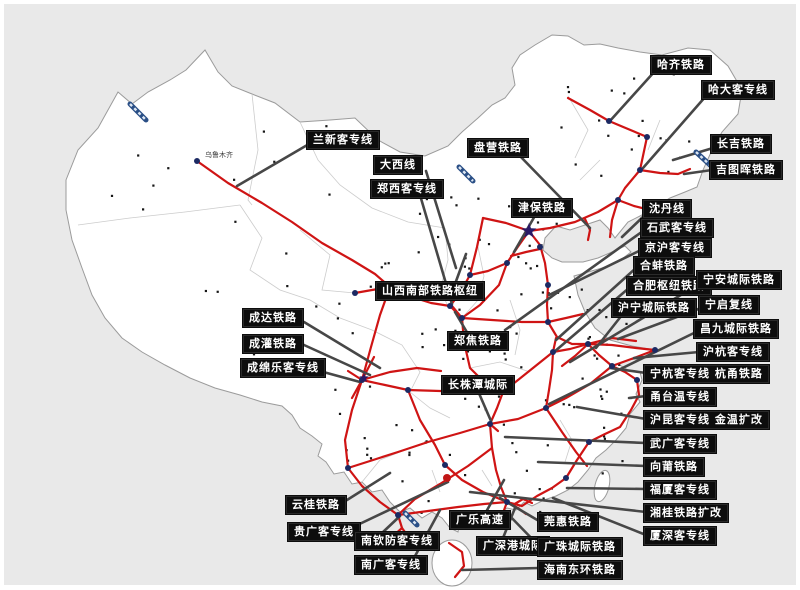 The image size is (800, 590). What do you see at coordinates (738, 90) in the screenshot?
I see `railway-label: 哈大客专线` at bounding box center [738, 90].